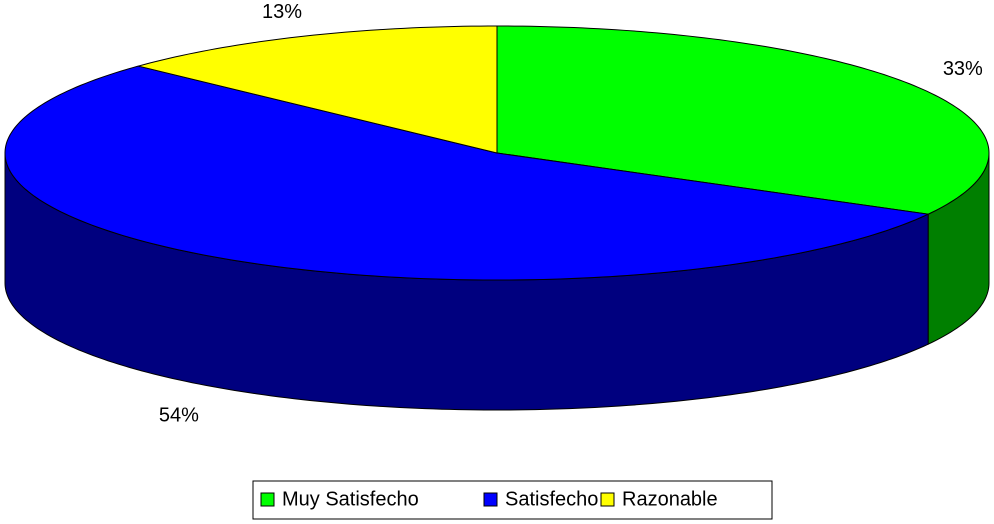  I want to click on data-label: 54%, so click(179, 415).